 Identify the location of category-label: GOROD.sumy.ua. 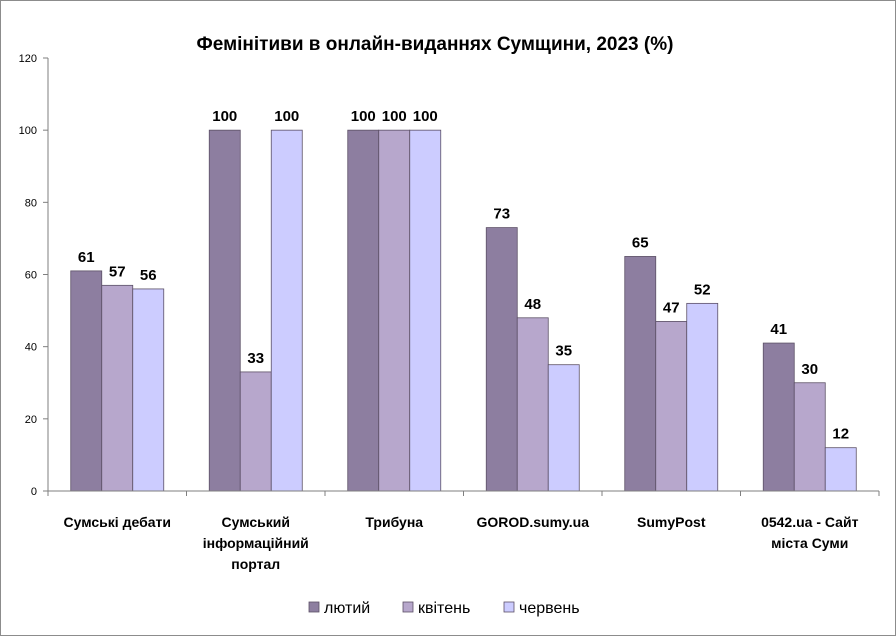
(532, 522).